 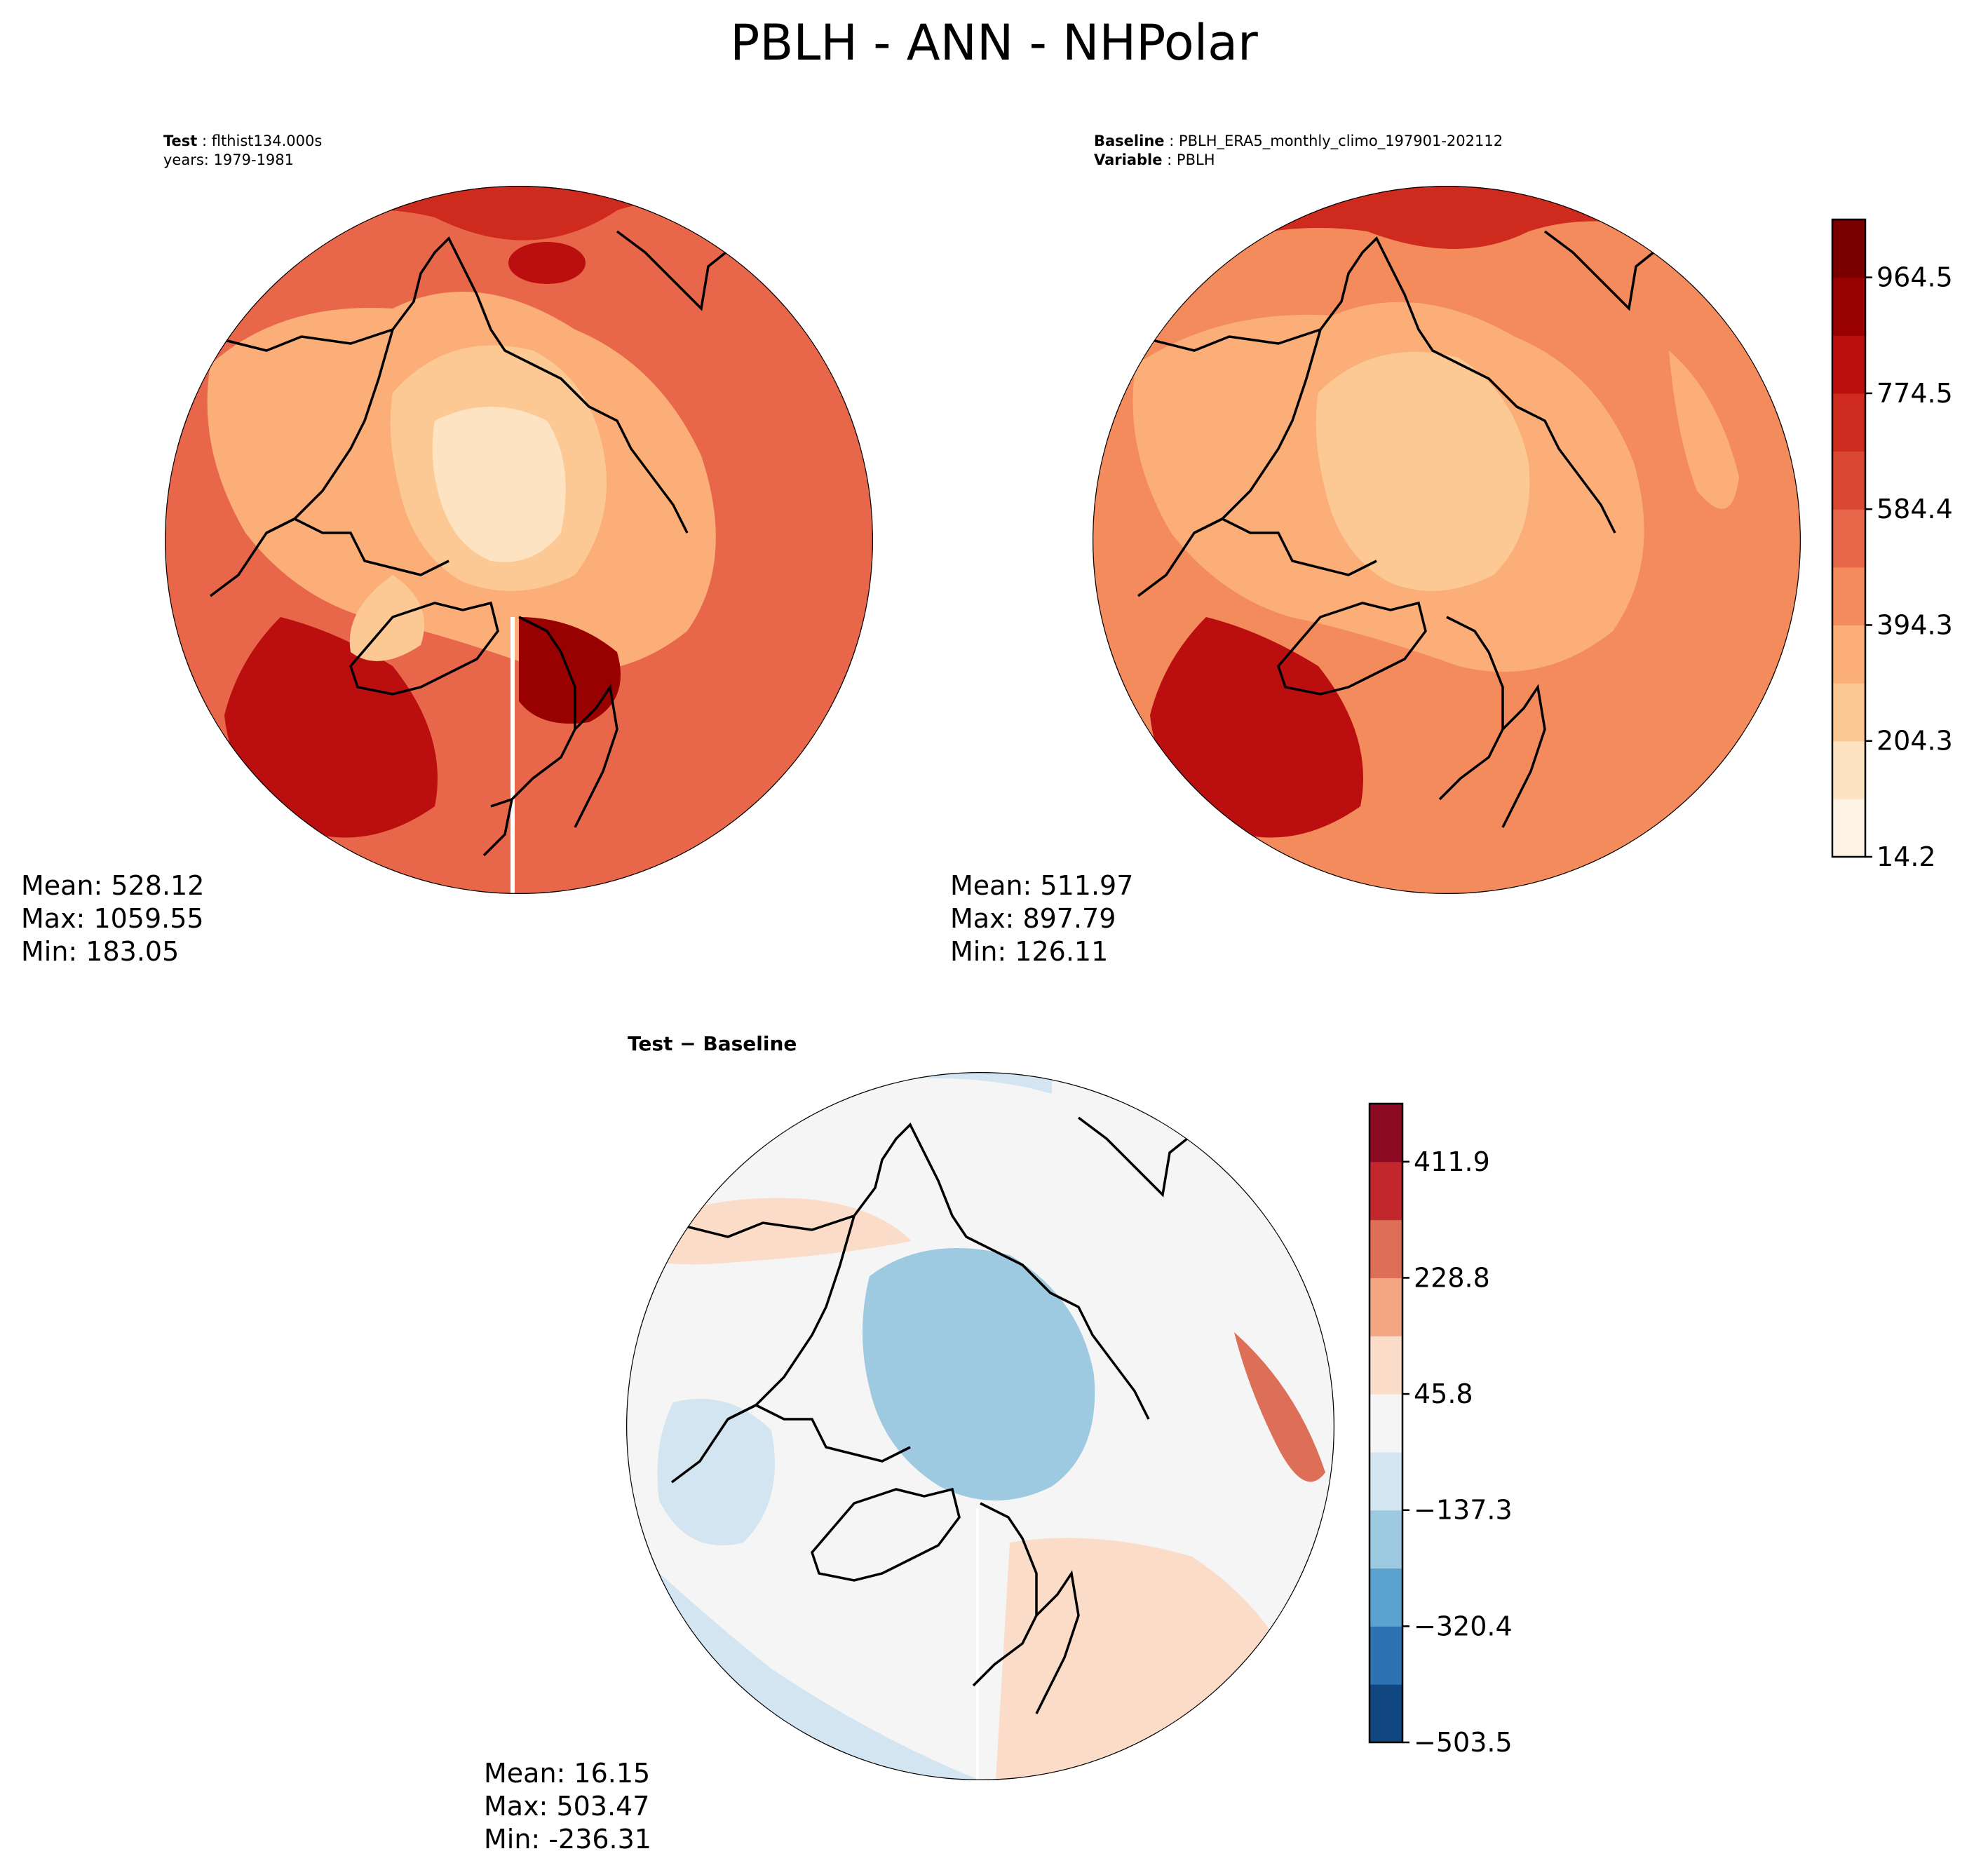 I want to click on baseline-mean: Mean: 511.97, so click(x=1042, y=886).